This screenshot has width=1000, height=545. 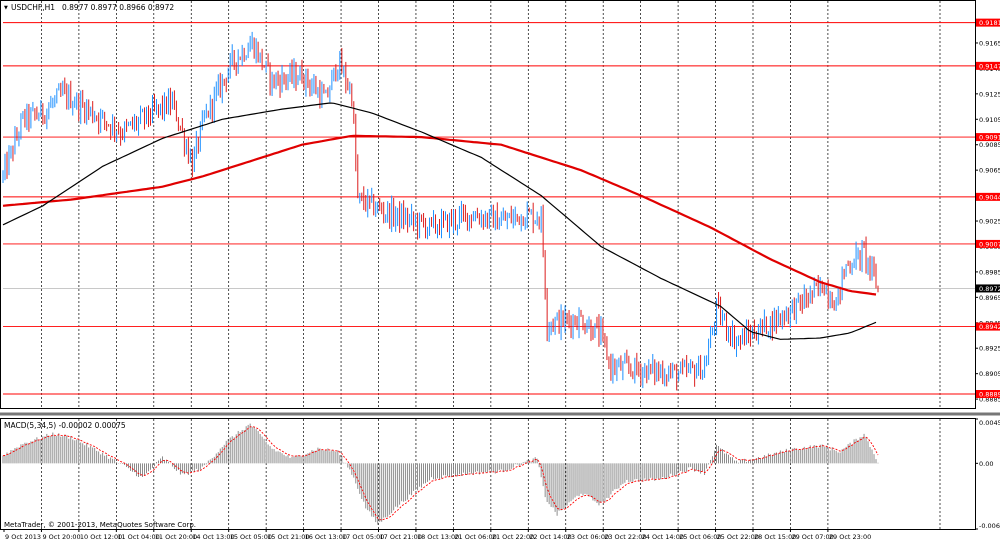 I want to click on time-tick-label: 29 Oct 23:00, so click(x=850, y=537).